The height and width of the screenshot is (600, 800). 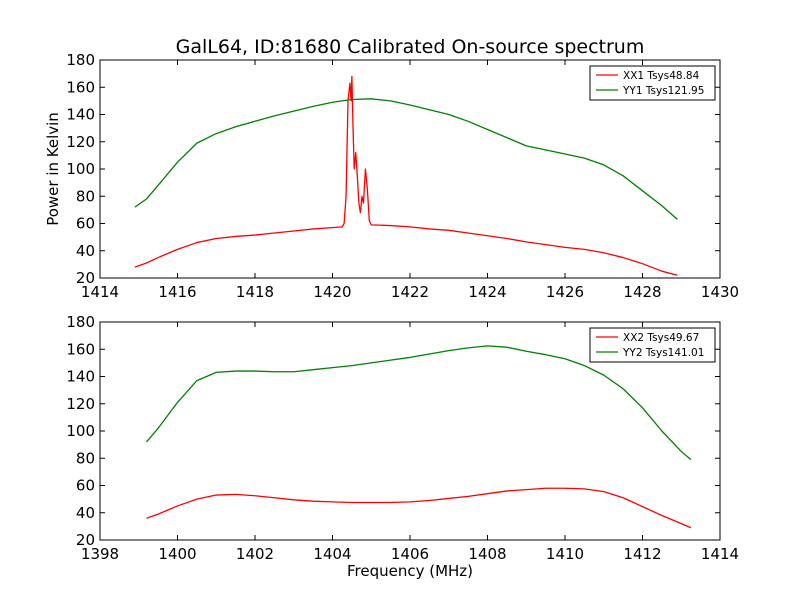 I want to click on legend-label-2-1: XX2 Tsys49.67, so click(x=661, y=338).